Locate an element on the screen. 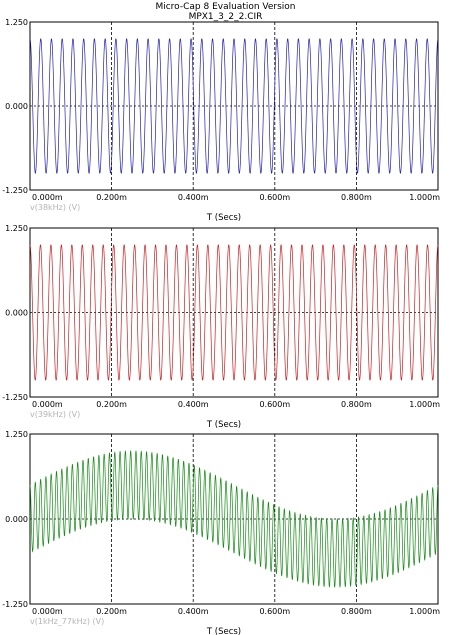 The image size is (451, 635). legend-label: v(1kHz_77kHz) (V) is located at coordinates (67, 621).